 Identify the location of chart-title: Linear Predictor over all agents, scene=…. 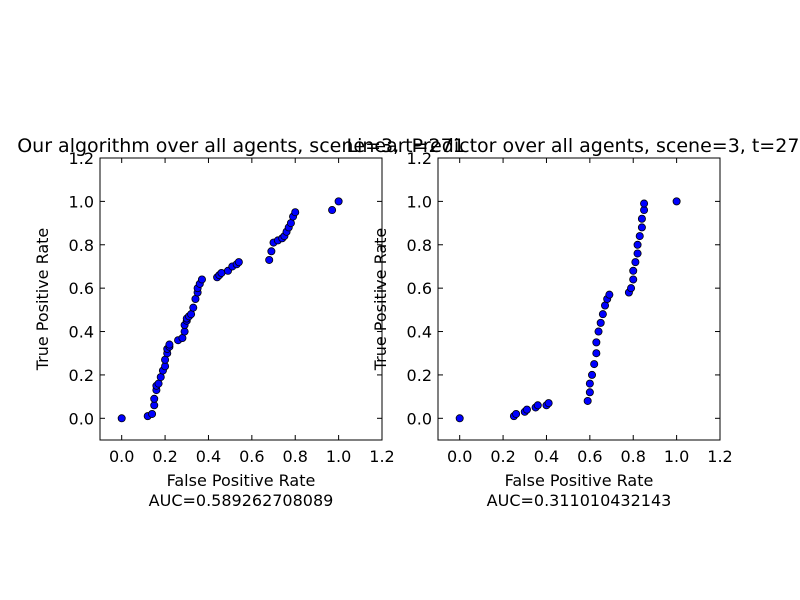
(573, 146).